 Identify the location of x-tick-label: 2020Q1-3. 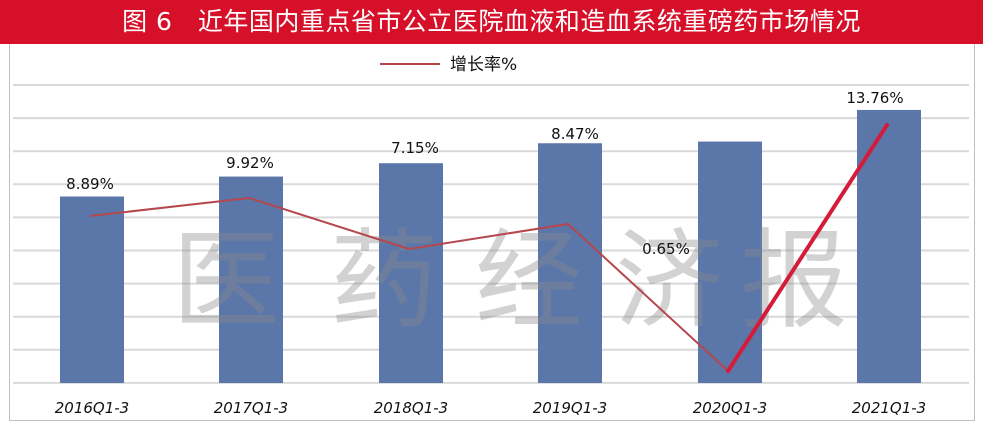
(730, 408).